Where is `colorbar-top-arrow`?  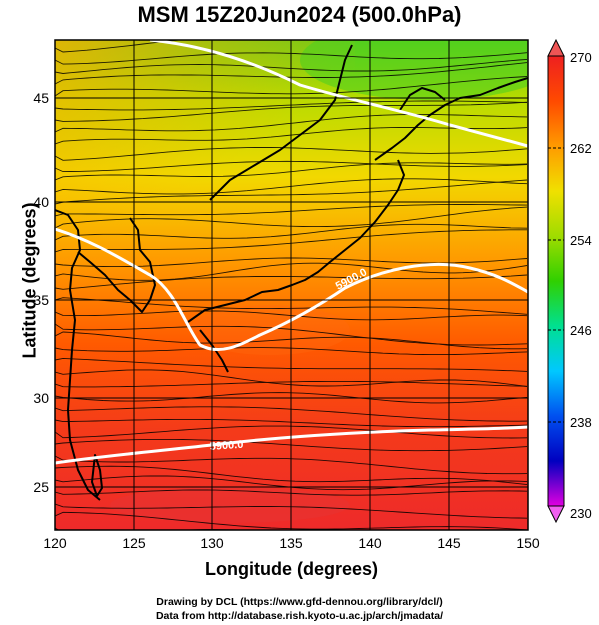
colorbar-top-arrow is located at coordinates (556, 47).